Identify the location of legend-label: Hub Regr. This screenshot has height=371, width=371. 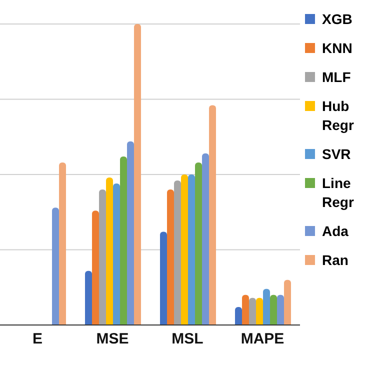
(338, 116).